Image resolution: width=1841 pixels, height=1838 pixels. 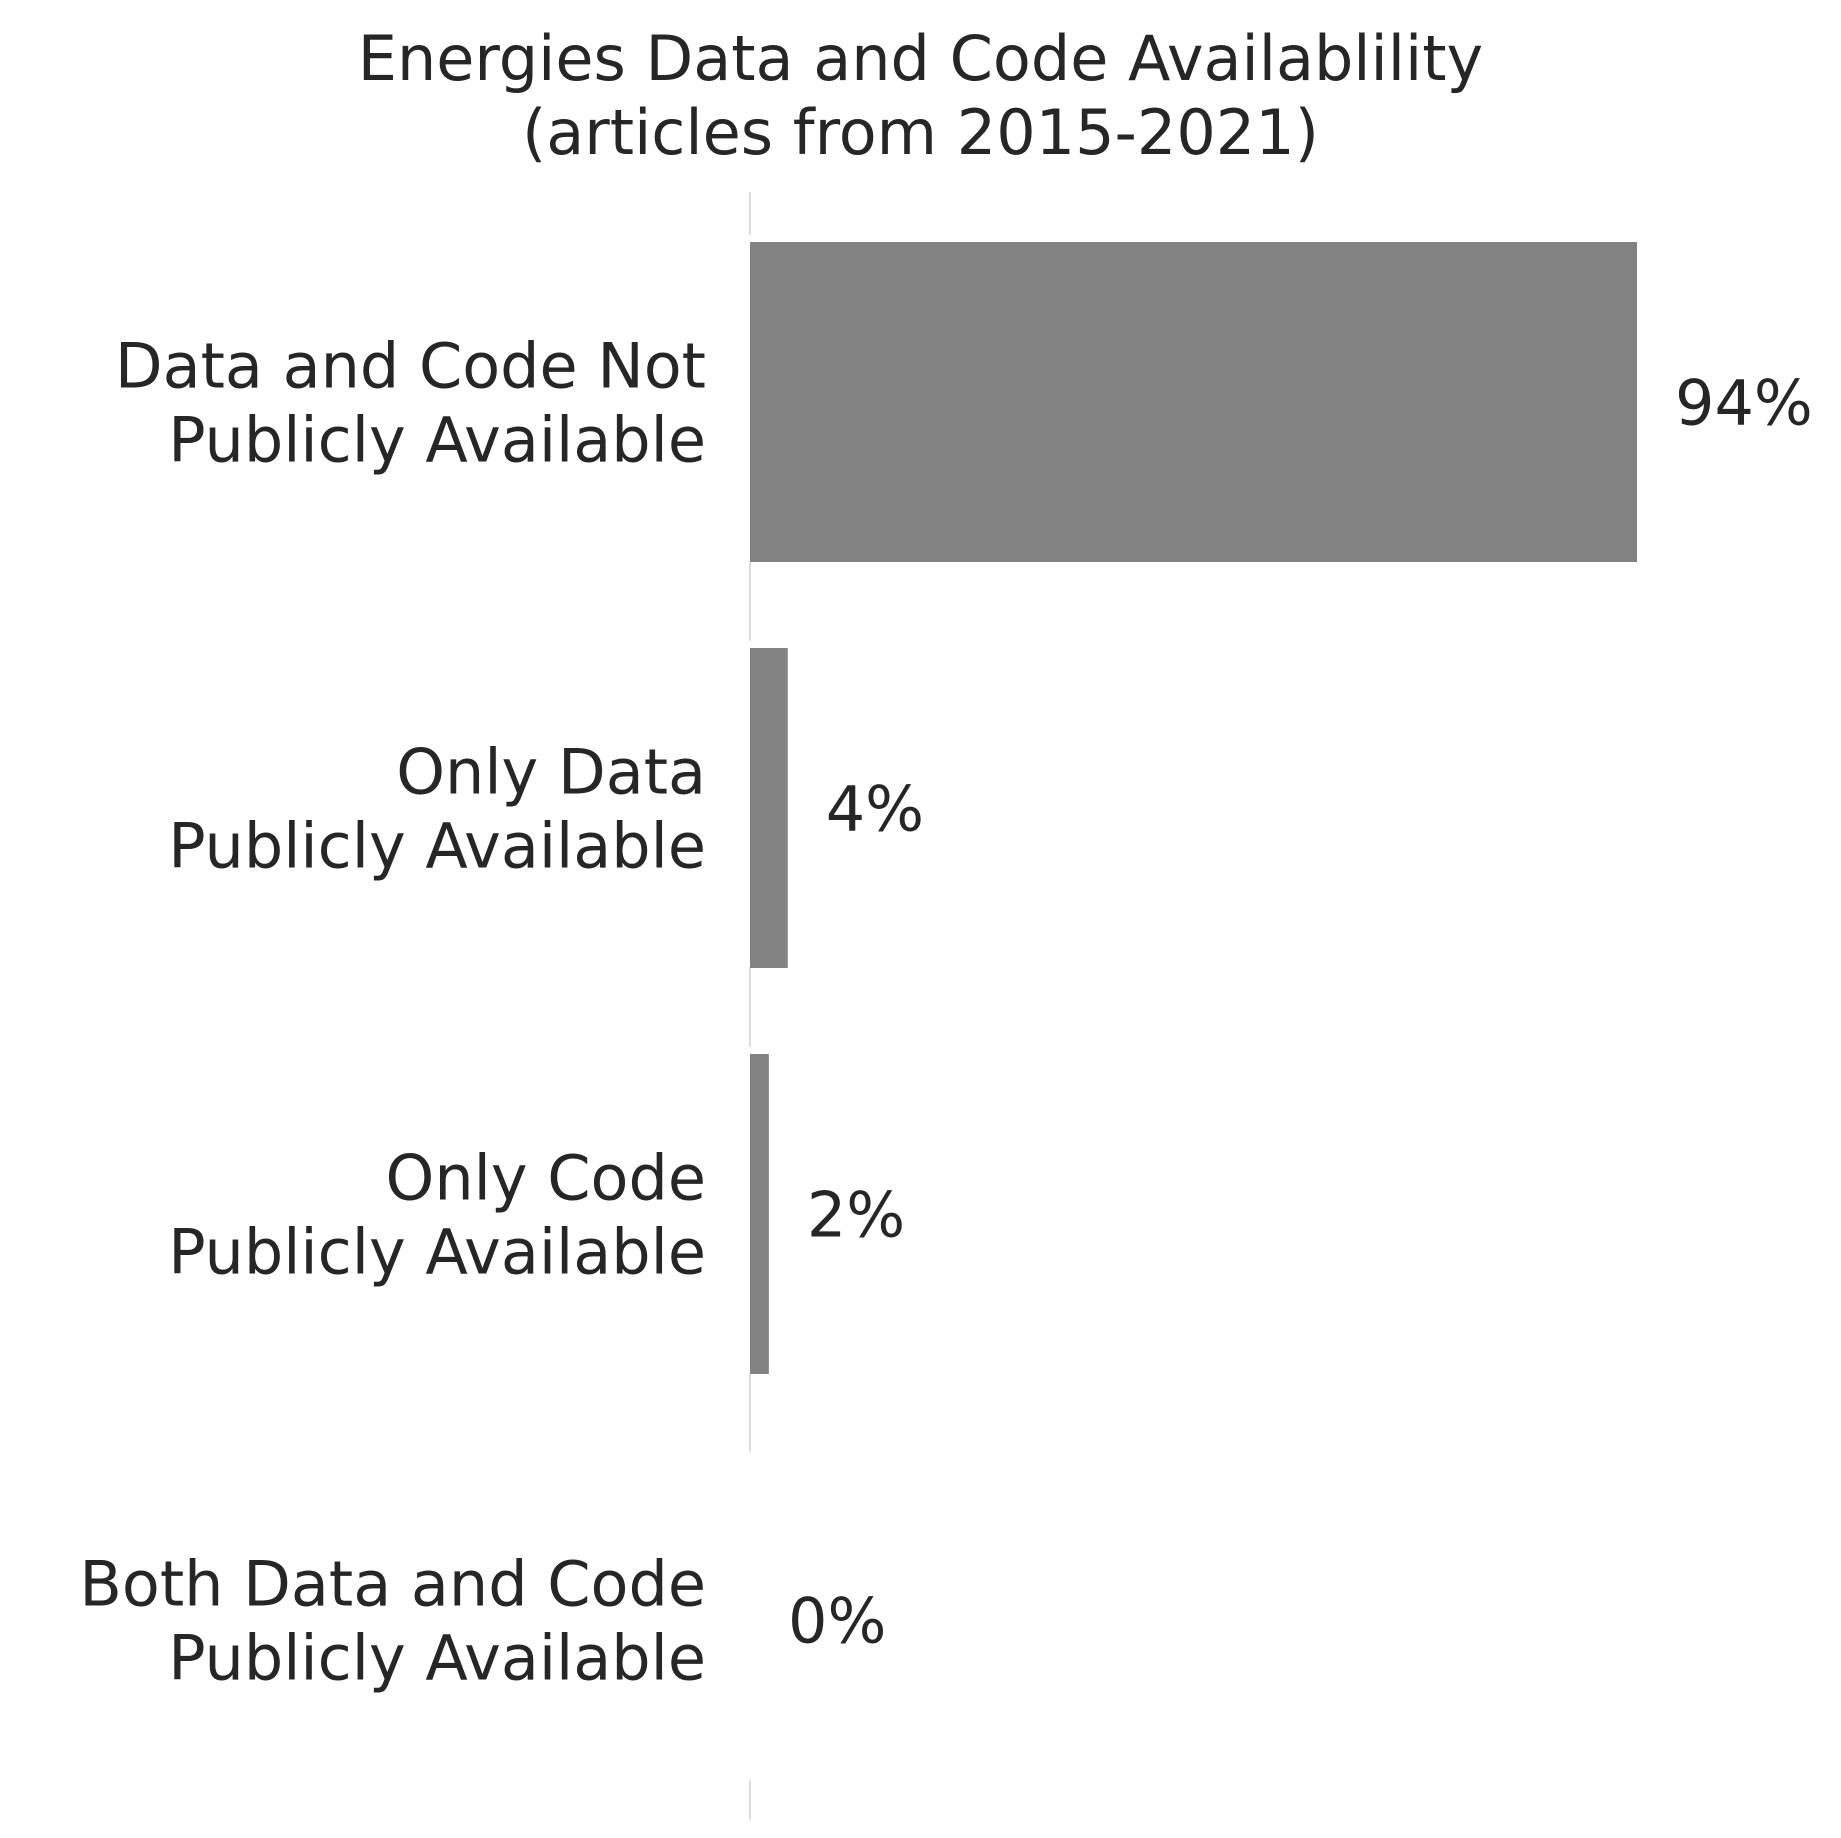 What do you see at coordinates (410, 402) in the screenshot?
I see `category-label: Data and Code Not Publicly Available` at bounding box center [410, 402].